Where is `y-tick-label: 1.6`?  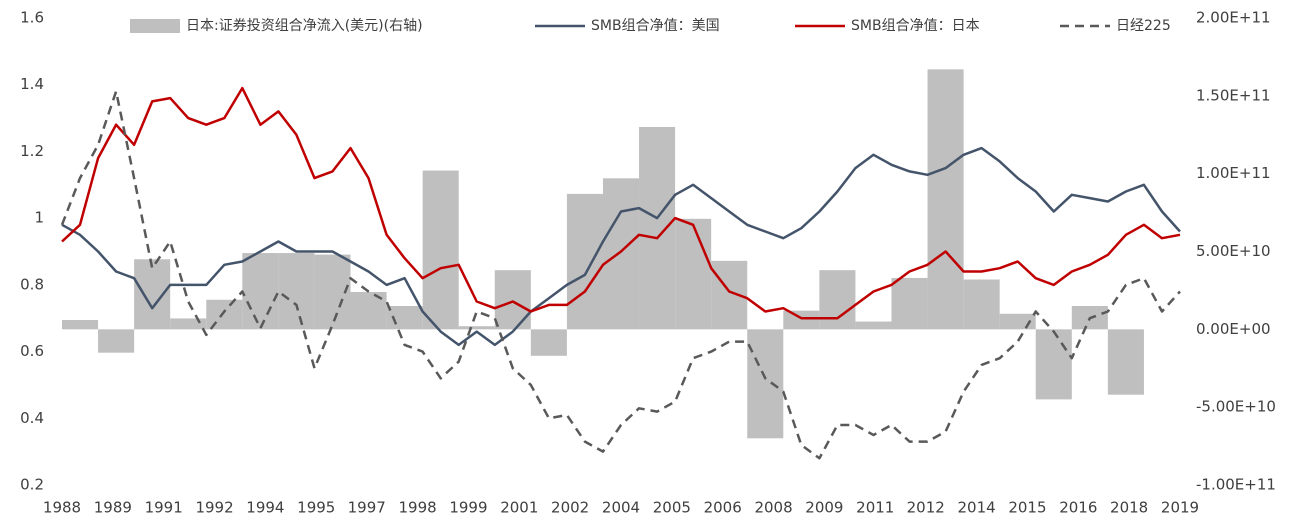 y-tick-label: 1.6 is located at coordinates (32, 18).